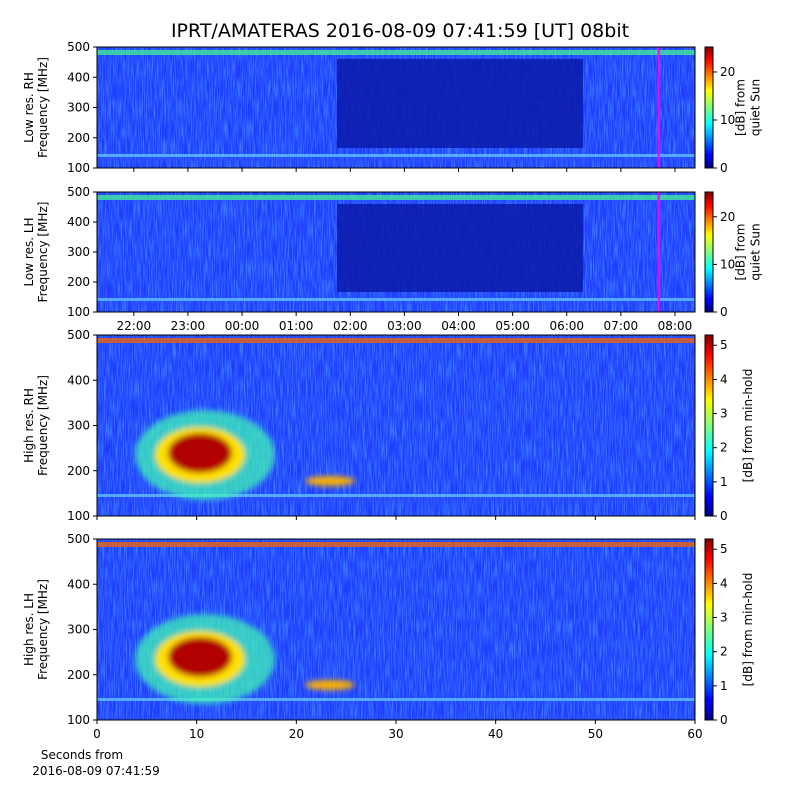 This screenshot has width=800, height=804. I want to click on x-tick-label: 50, so click(595, 734).